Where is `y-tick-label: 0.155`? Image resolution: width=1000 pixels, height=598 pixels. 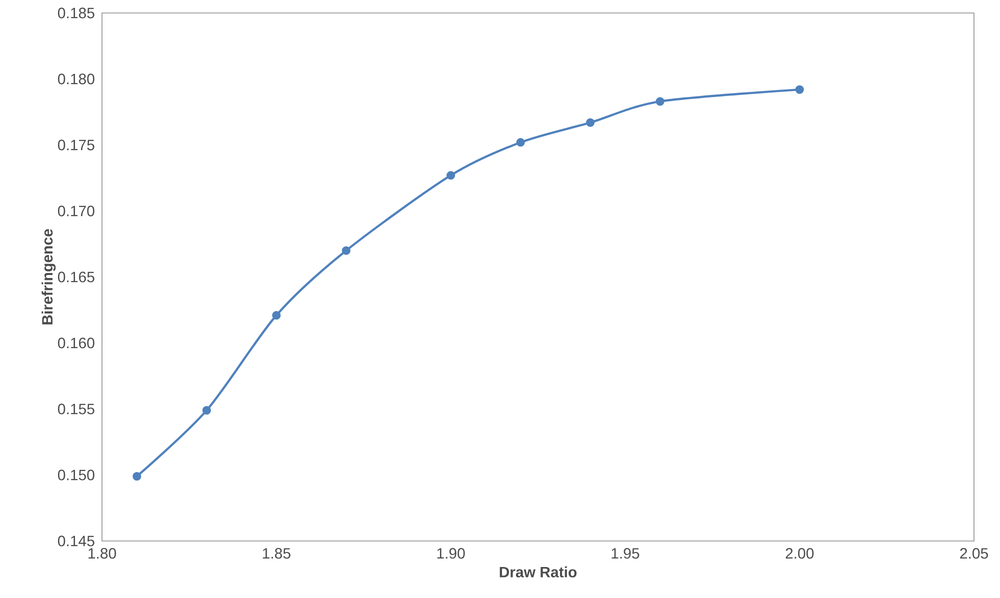
y-tick-label: 0.155 is located at coordinates (76, 409).